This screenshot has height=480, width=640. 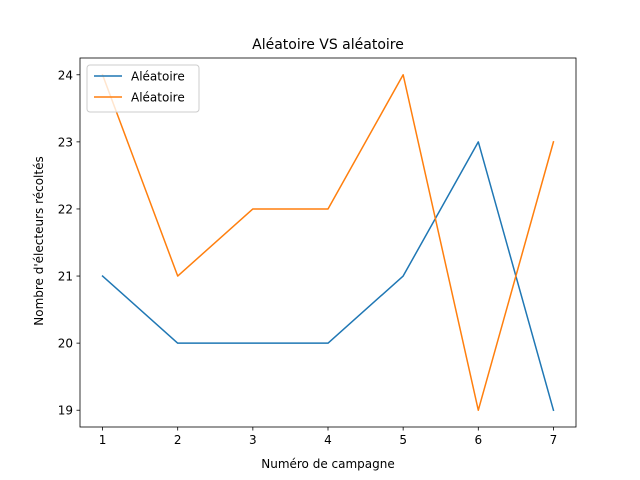 I want to click on x-axis-label: Numéro de campagne, so click(x=328, y=464).